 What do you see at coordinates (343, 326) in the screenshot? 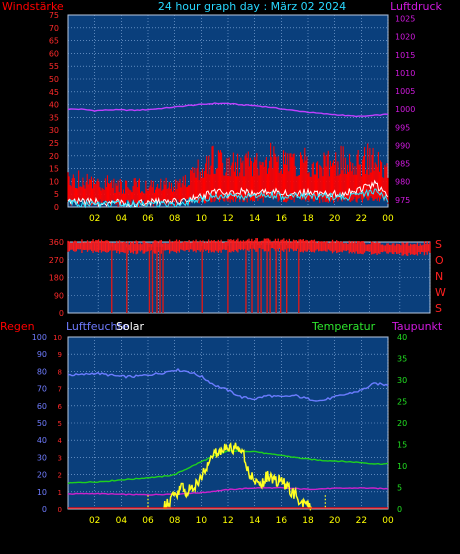
I see `temperature-axis-title: Temperatur` at bounding box center [343, 326].